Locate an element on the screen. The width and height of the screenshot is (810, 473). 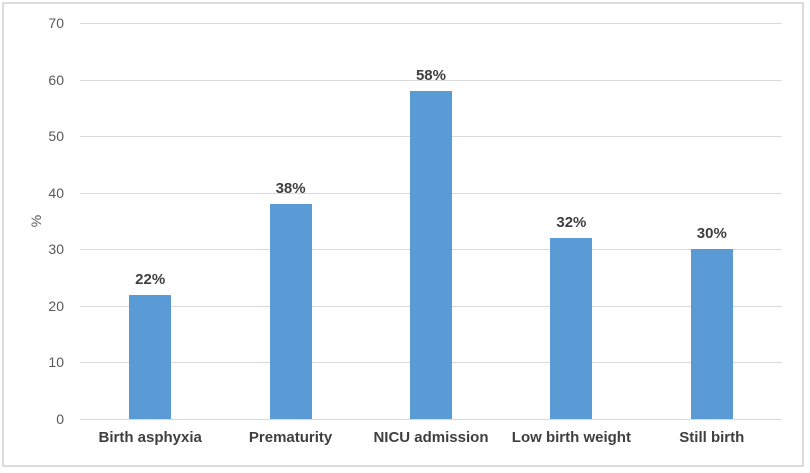
bar-slot: 38% is located at coordinates (290, 221).